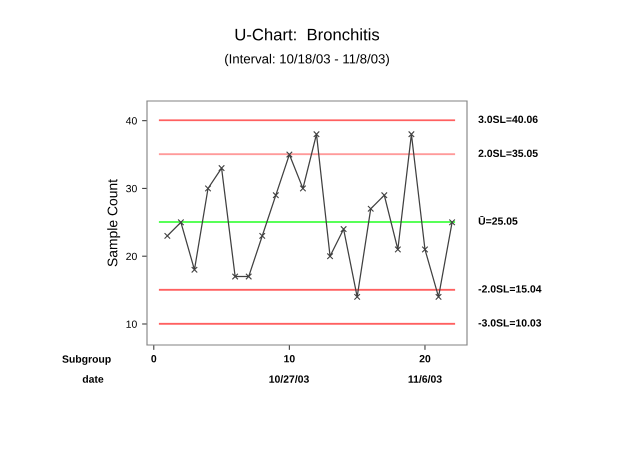 The height and width of the screenshot is (449, 642). I want to click on text: 11/6/03, so click(425, 379).